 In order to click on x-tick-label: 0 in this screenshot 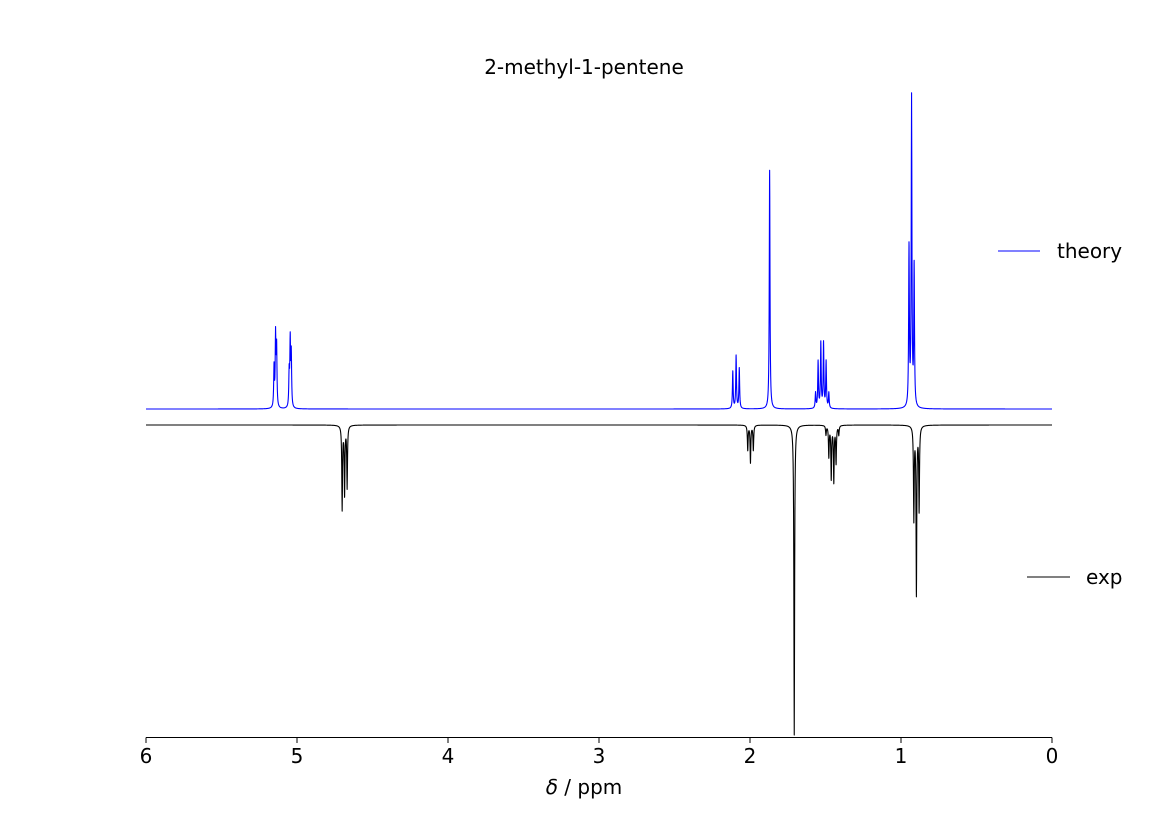, I will do `click(1052, 756)`.